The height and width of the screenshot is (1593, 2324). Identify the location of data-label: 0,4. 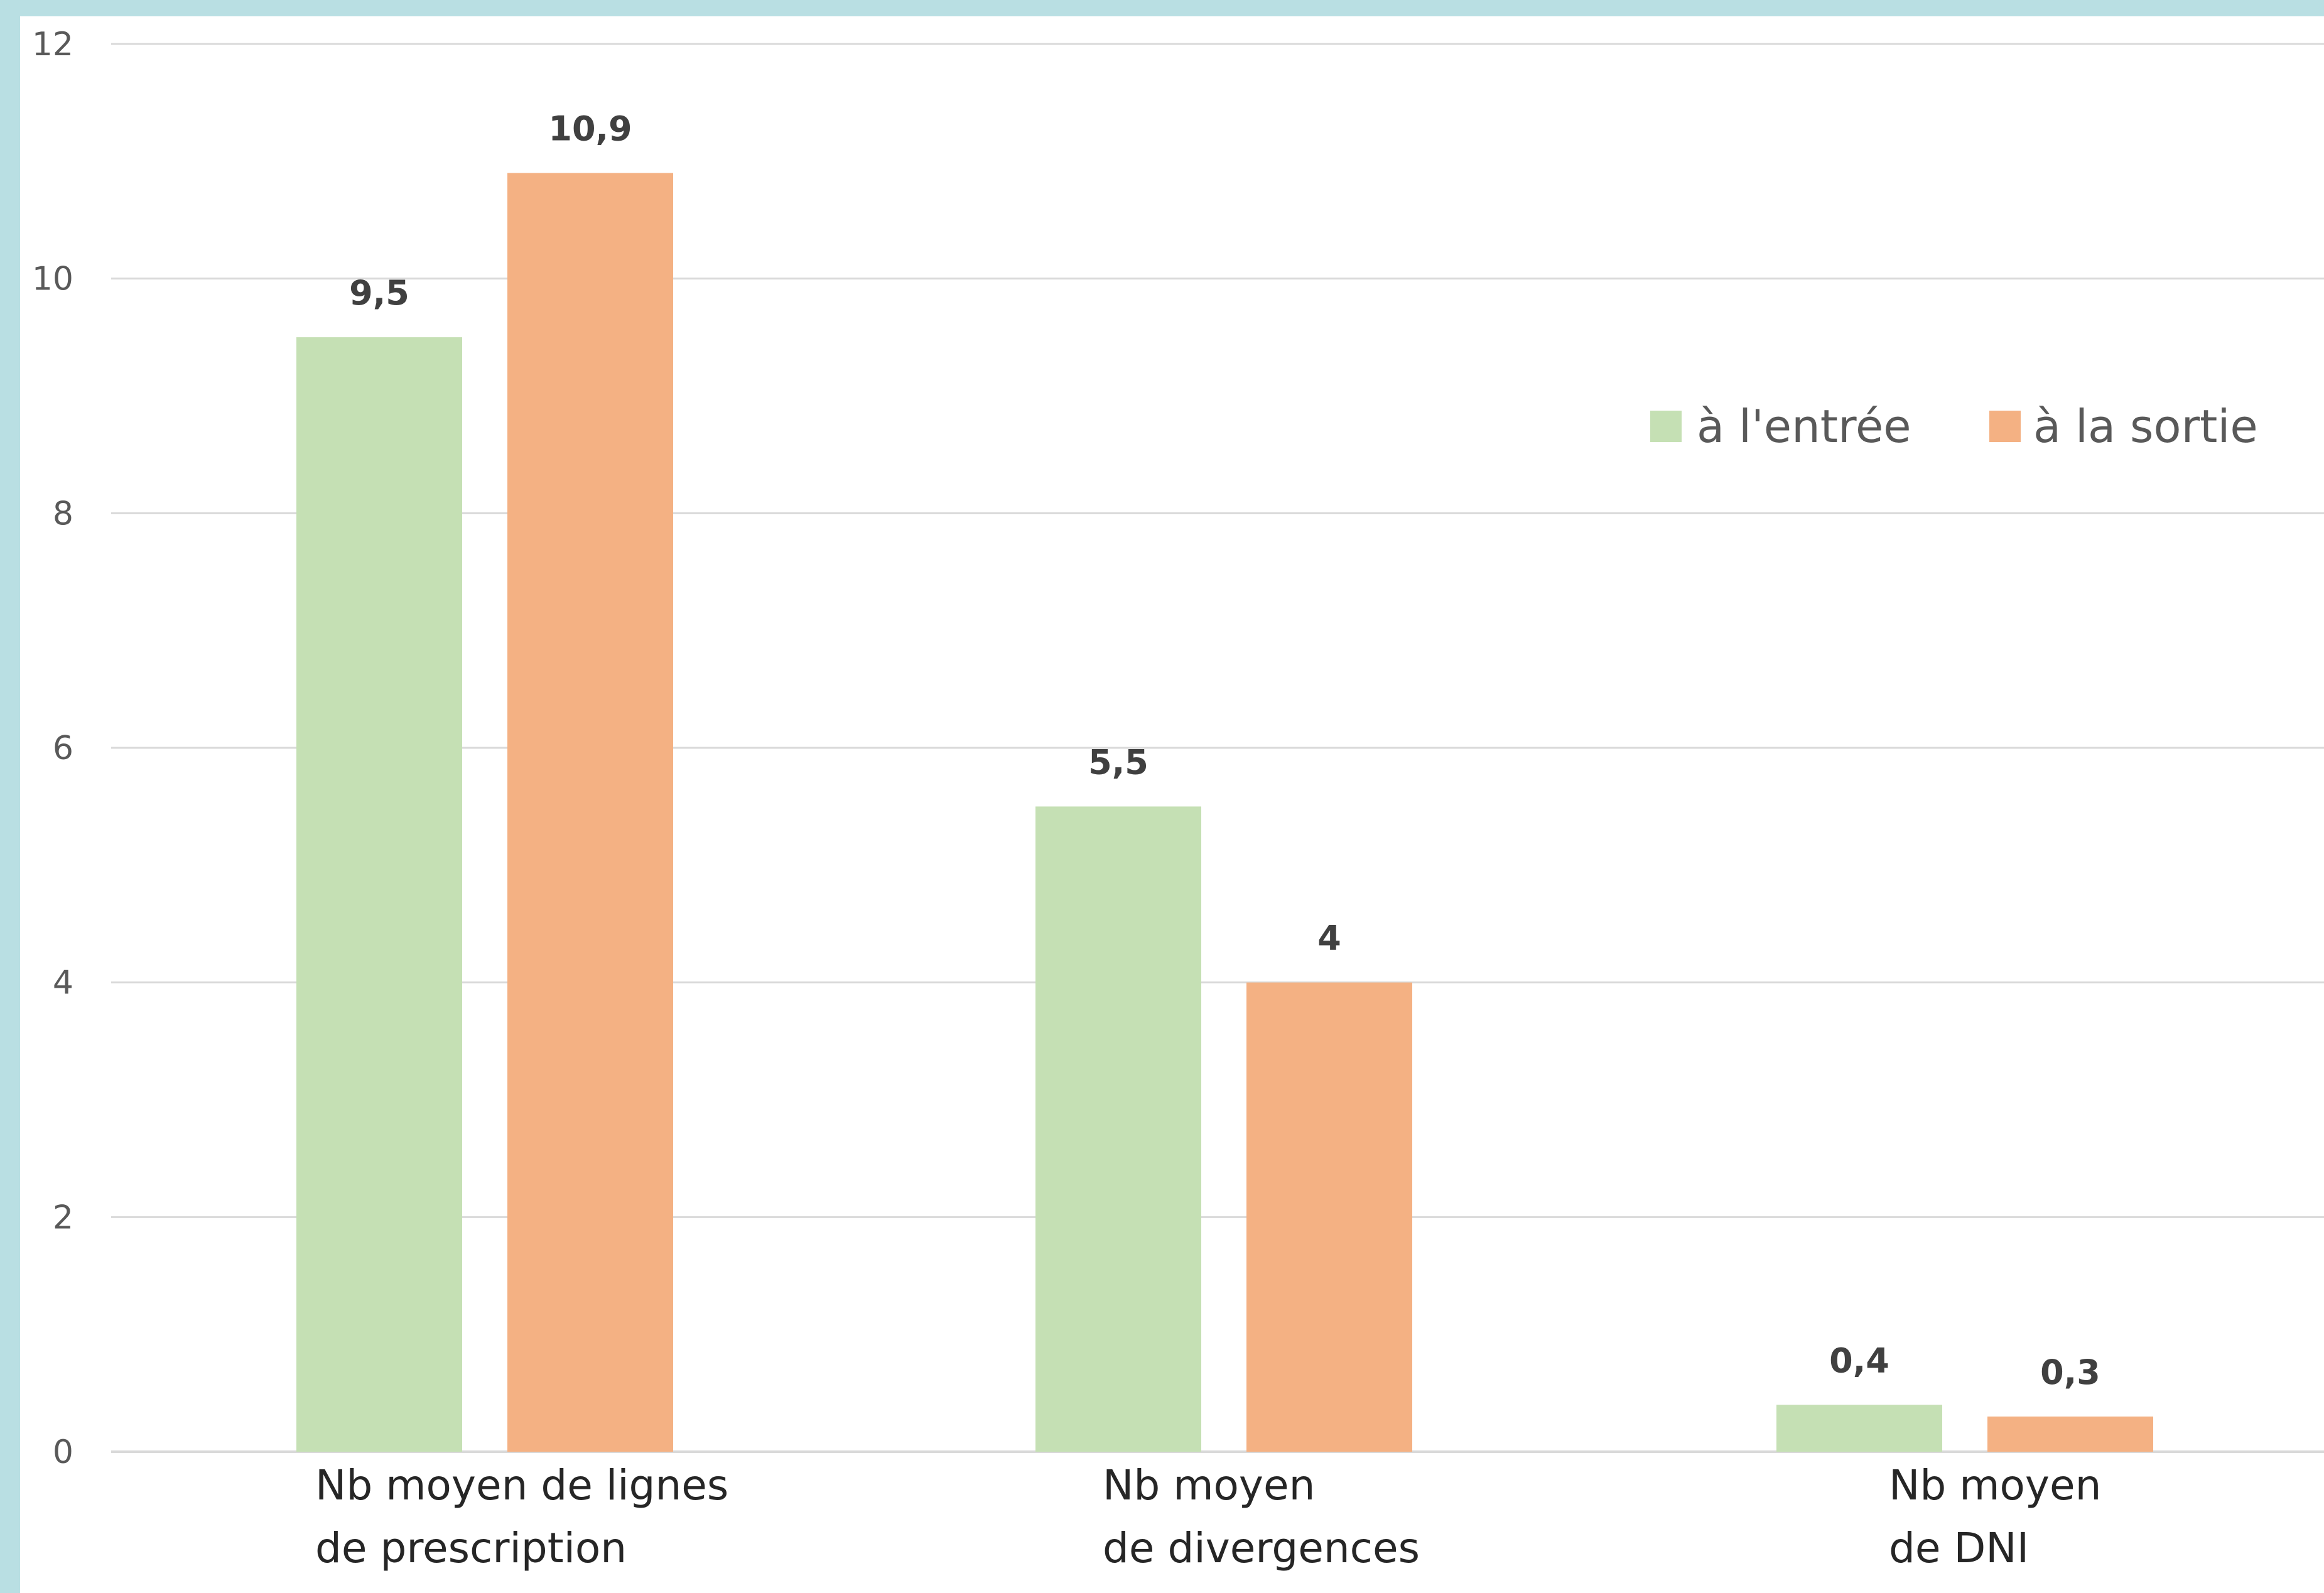
(1859, 1360).